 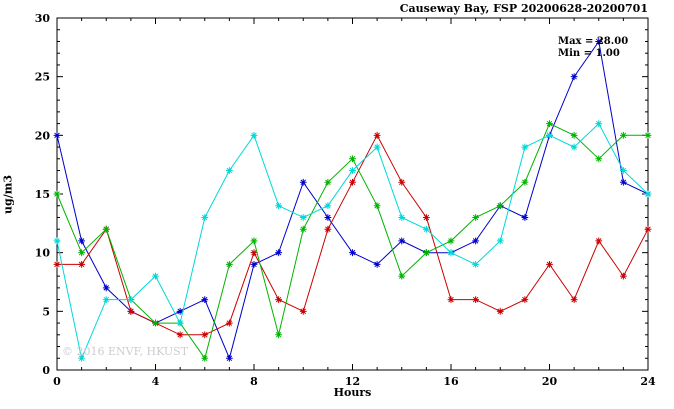 I want to click on y-tick-label: 20, so click(x=43, y=135).